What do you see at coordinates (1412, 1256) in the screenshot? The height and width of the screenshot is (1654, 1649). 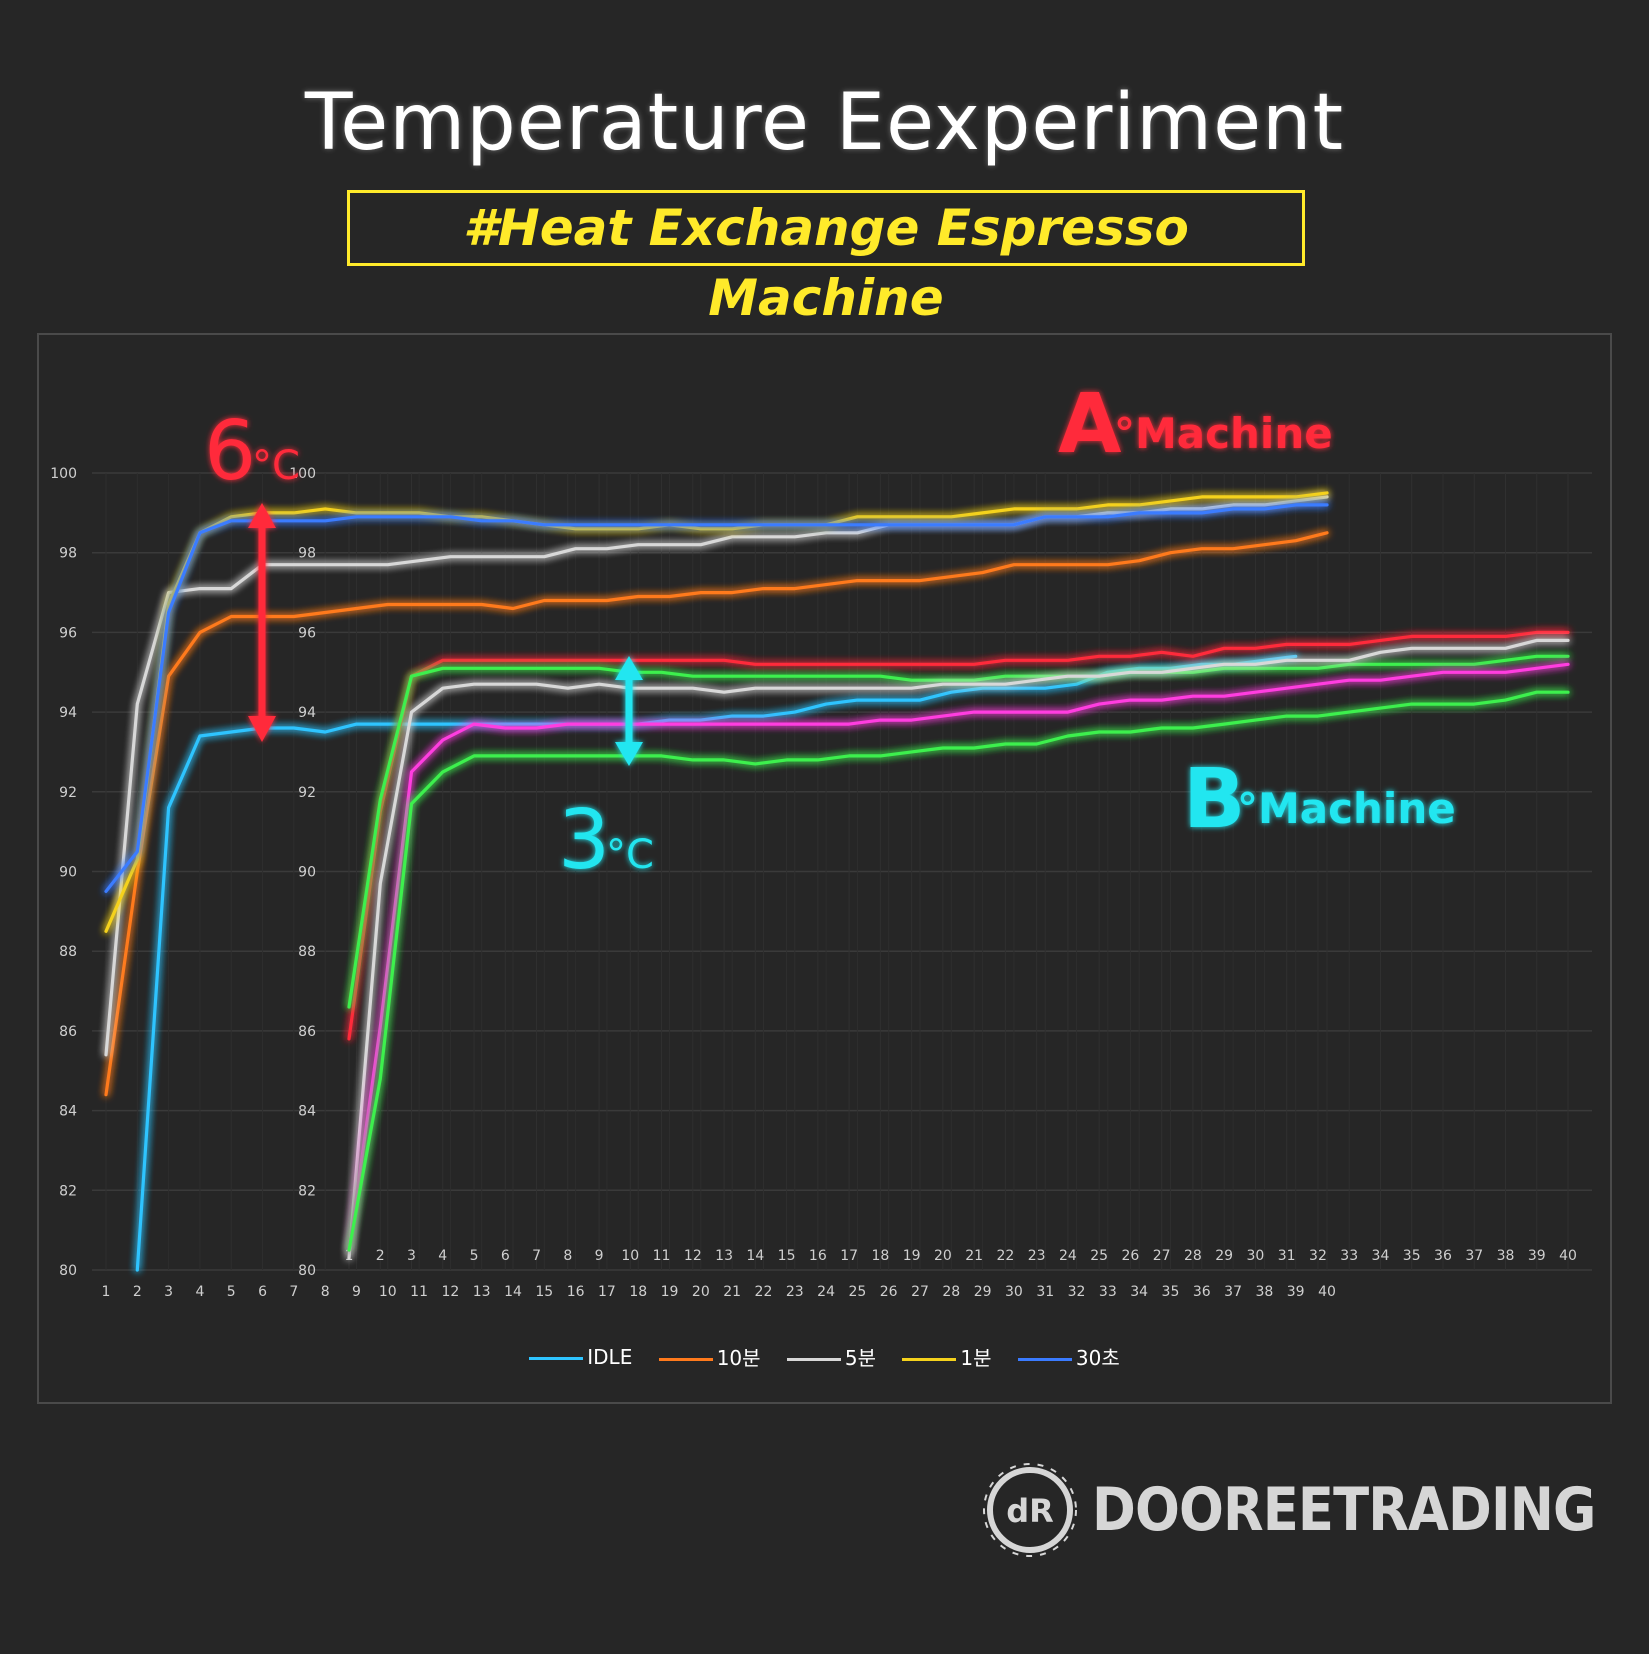 I see `x-tick-label: 35` at bounding box center [1412, 1256].